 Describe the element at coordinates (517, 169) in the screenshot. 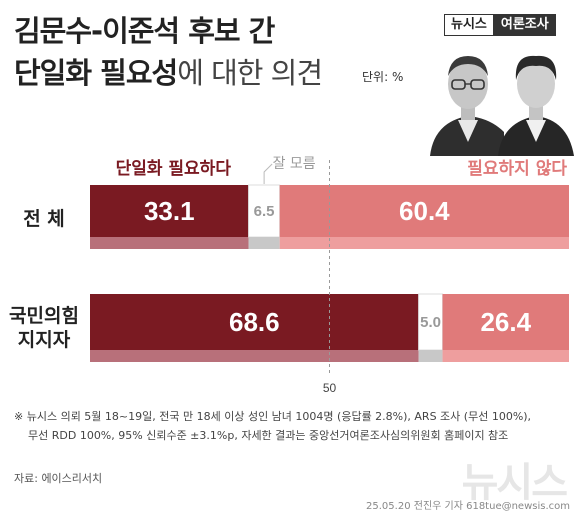

I see `legend-no-need: 필요하지 않다` at that location.